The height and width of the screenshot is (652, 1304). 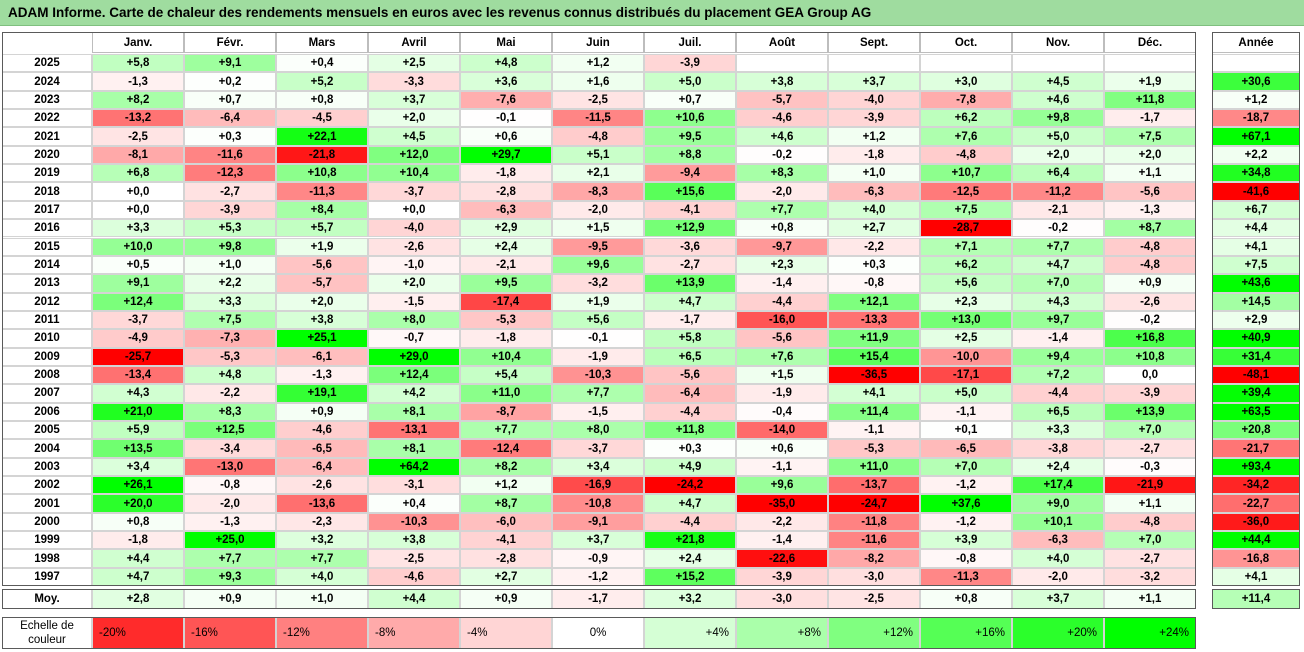 What do you see at coordinates (966, 228) in the screenshot?
I see `heatmap-cell: -28,7` at bounding box center [966, 228].